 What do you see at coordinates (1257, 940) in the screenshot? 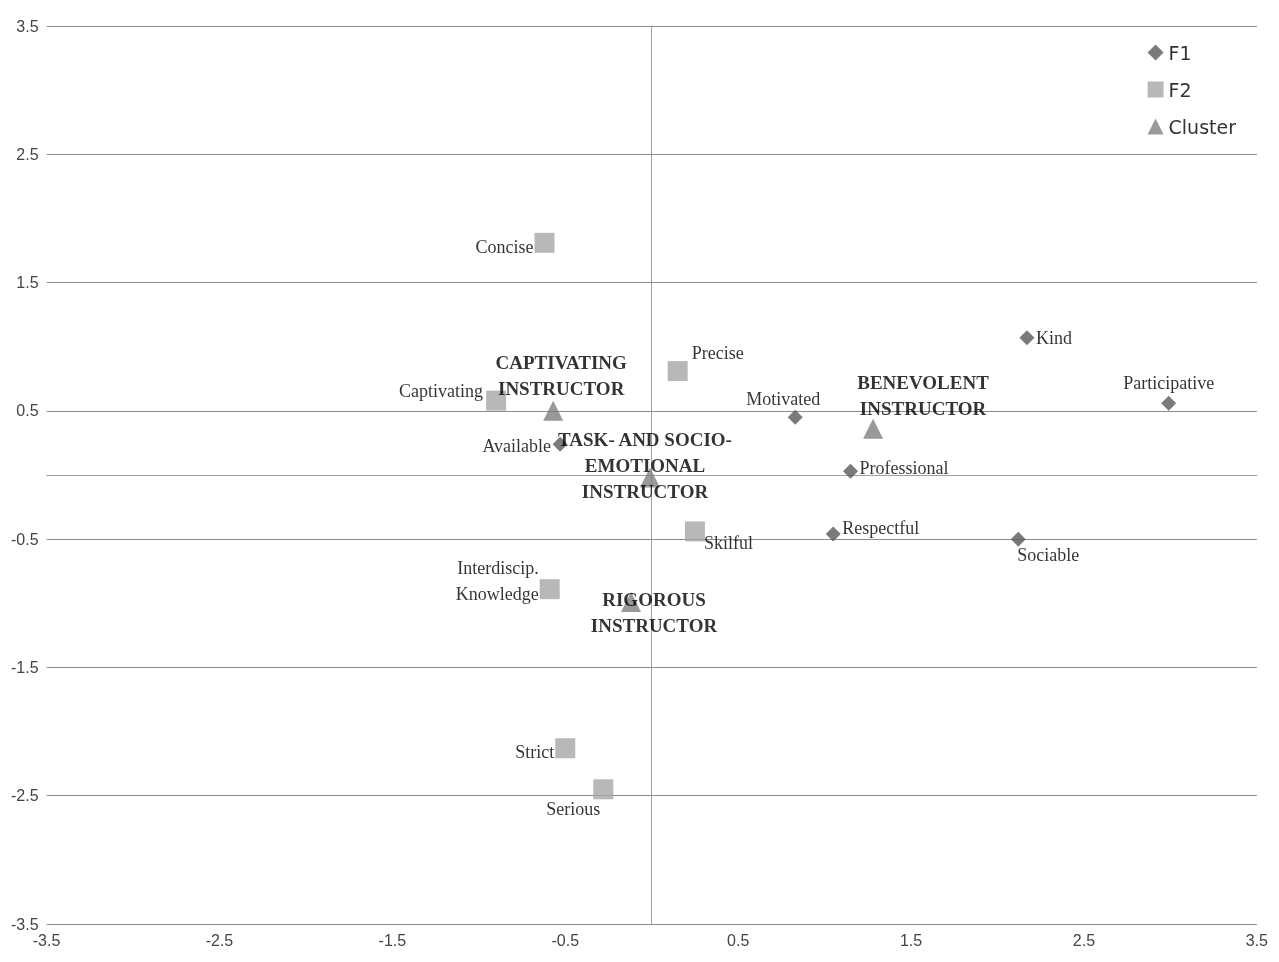
I see `x-tick-label: 3.5` at bounding box center [1257, 940].